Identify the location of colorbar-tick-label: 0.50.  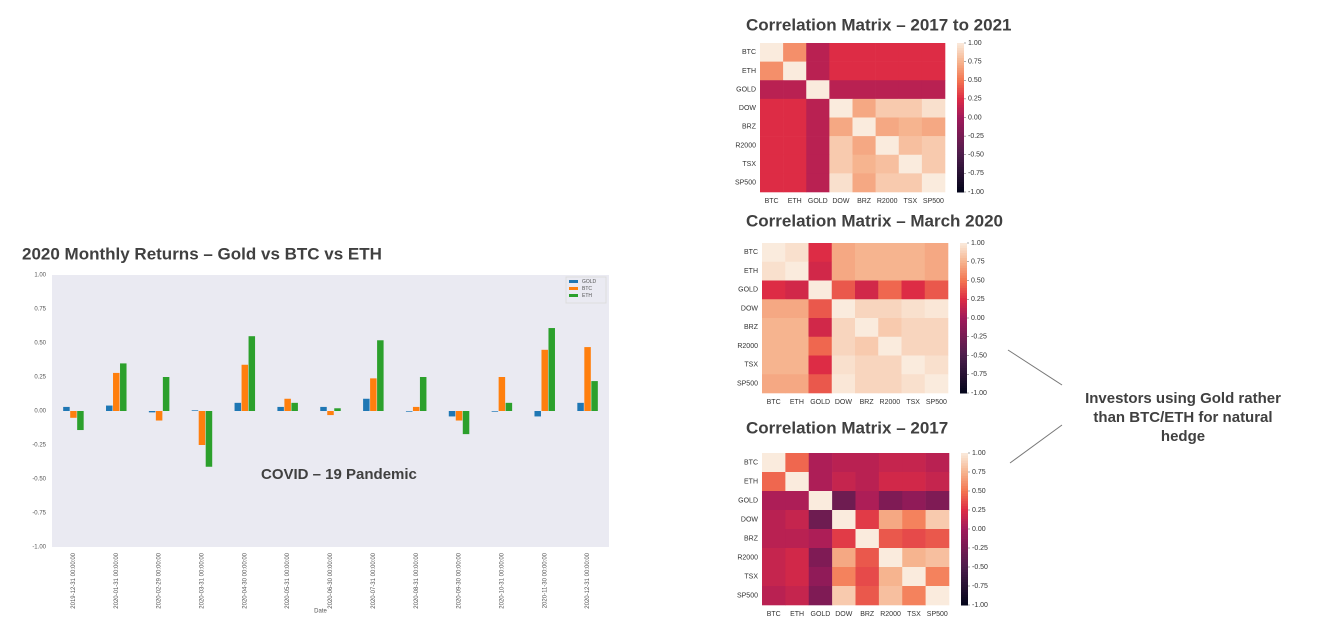
(978, 280).